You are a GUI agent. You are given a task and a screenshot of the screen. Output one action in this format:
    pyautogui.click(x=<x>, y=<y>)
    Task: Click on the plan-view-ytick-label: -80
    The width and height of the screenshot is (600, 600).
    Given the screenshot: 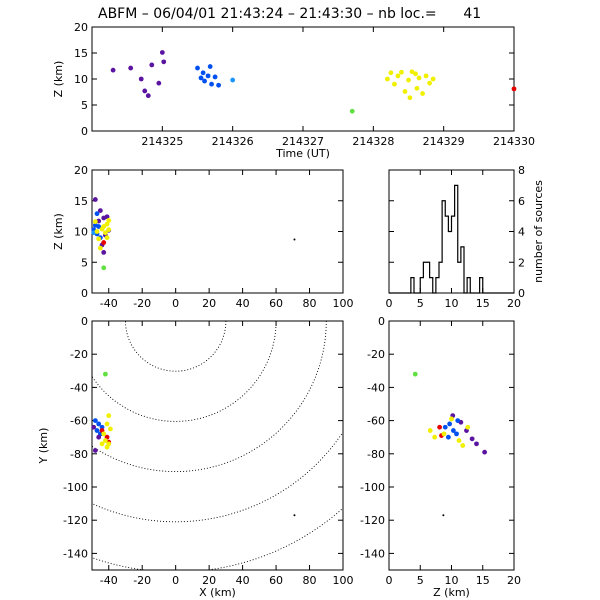 What is the action you would take?
    pyautogui.click(x=79, y=454)
    